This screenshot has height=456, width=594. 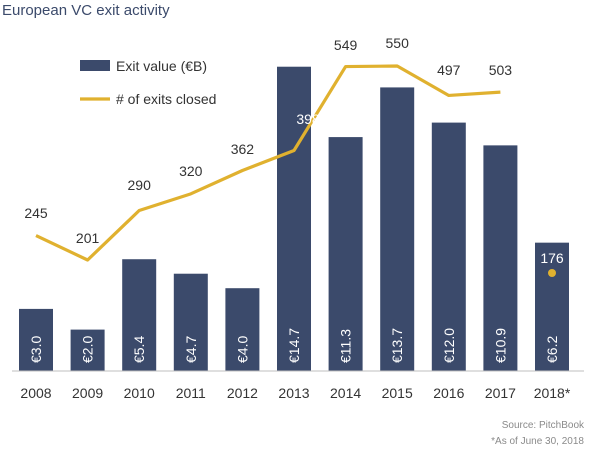 What do you see at coordinates (552, 393) in the screenshot?
I see `x-tick-label: 2018*` at bounding box center [552, 393].